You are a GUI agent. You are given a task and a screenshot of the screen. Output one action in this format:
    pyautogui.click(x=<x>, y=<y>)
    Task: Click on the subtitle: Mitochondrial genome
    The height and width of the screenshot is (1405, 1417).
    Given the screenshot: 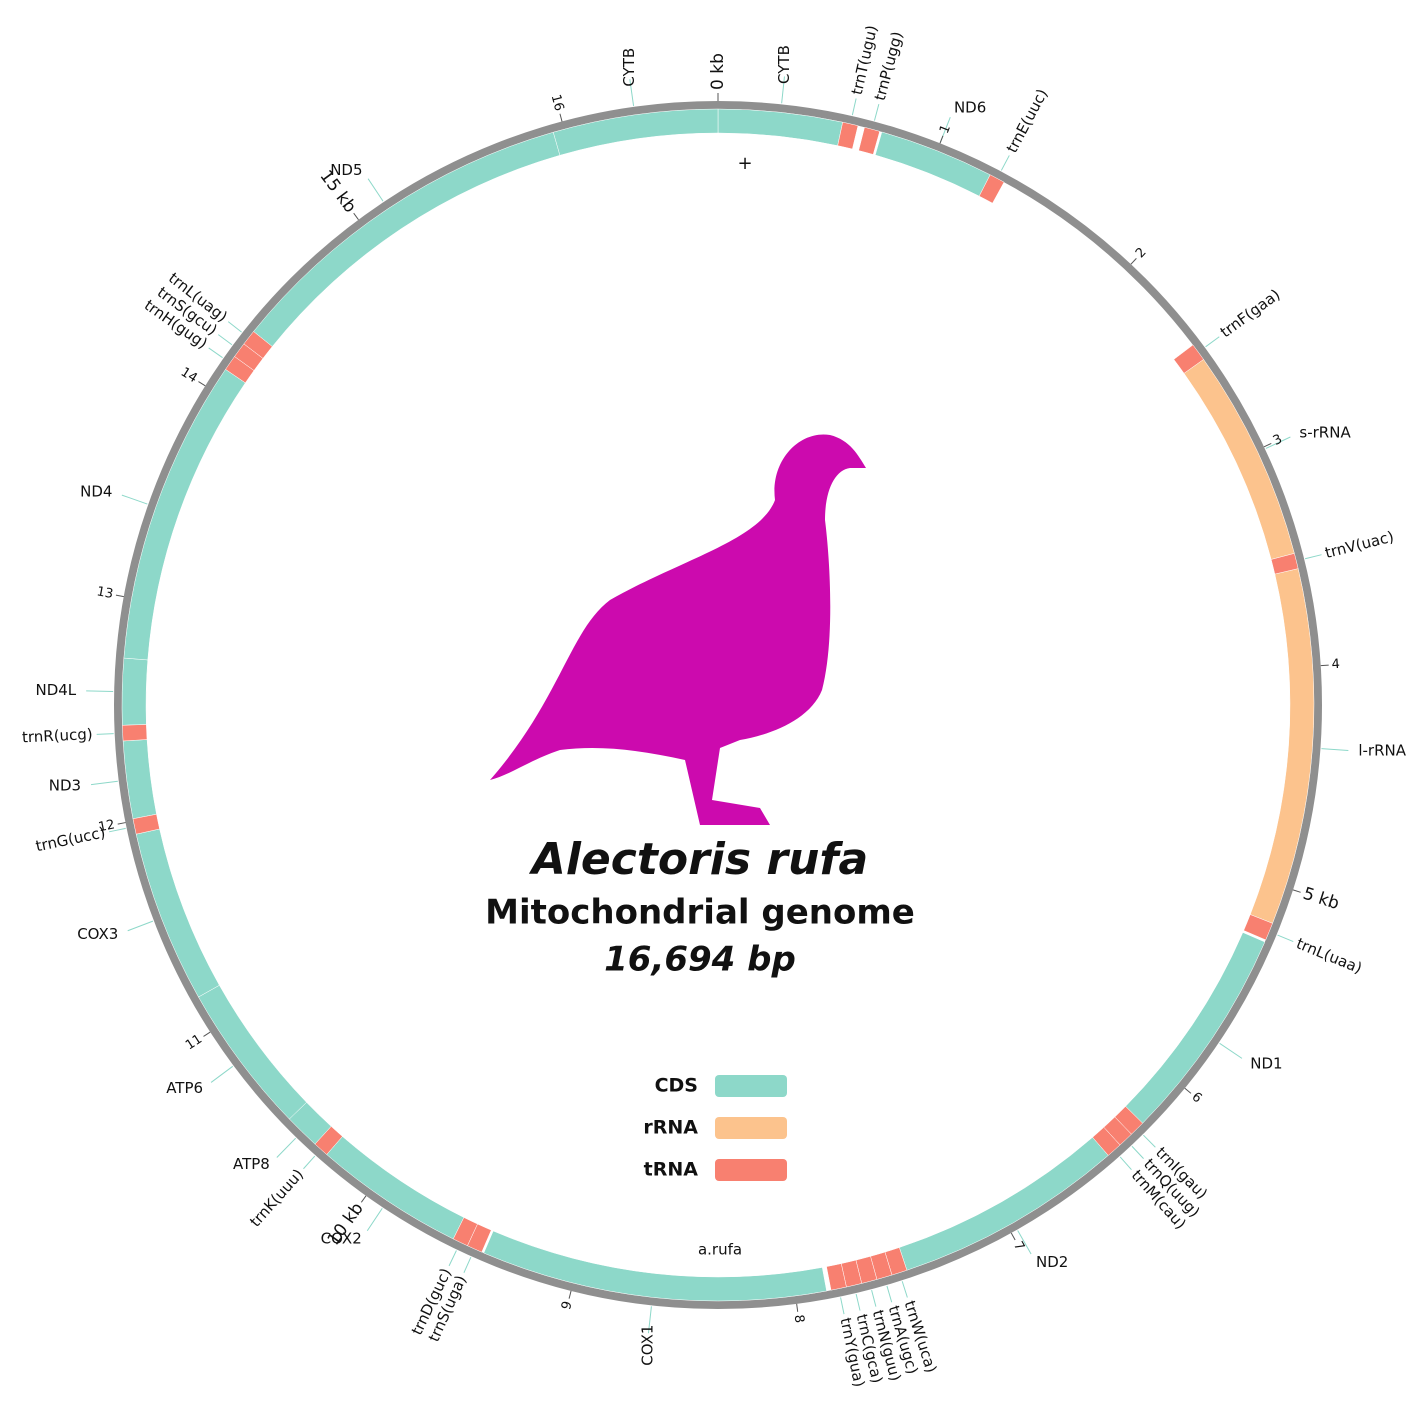 What is the action you would take?
    pyautogui.click(x=700, y=913)
    